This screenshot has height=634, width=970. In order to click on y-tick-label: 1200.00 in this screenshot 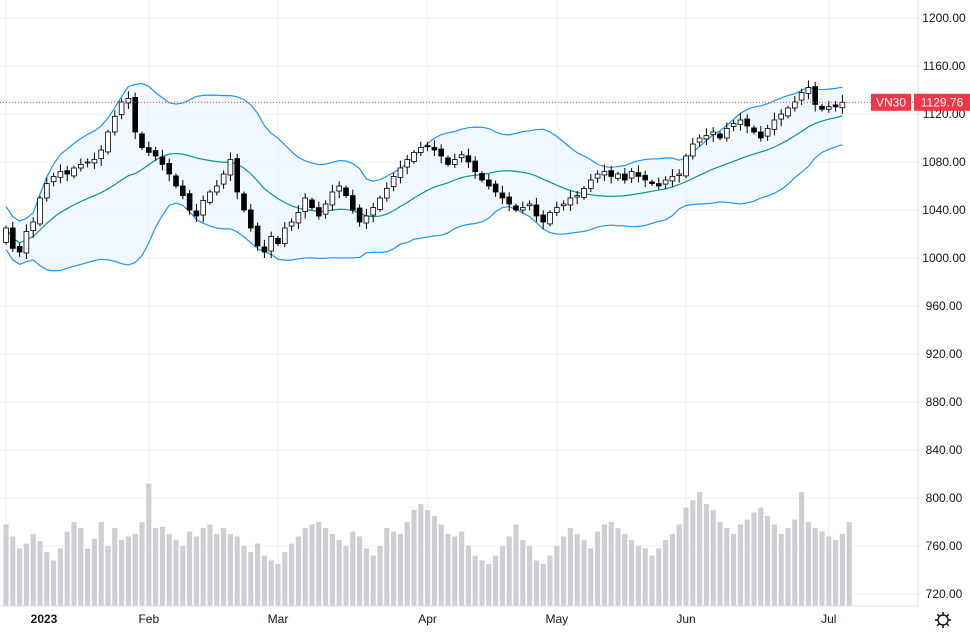, I will do `click(944, 18)`.